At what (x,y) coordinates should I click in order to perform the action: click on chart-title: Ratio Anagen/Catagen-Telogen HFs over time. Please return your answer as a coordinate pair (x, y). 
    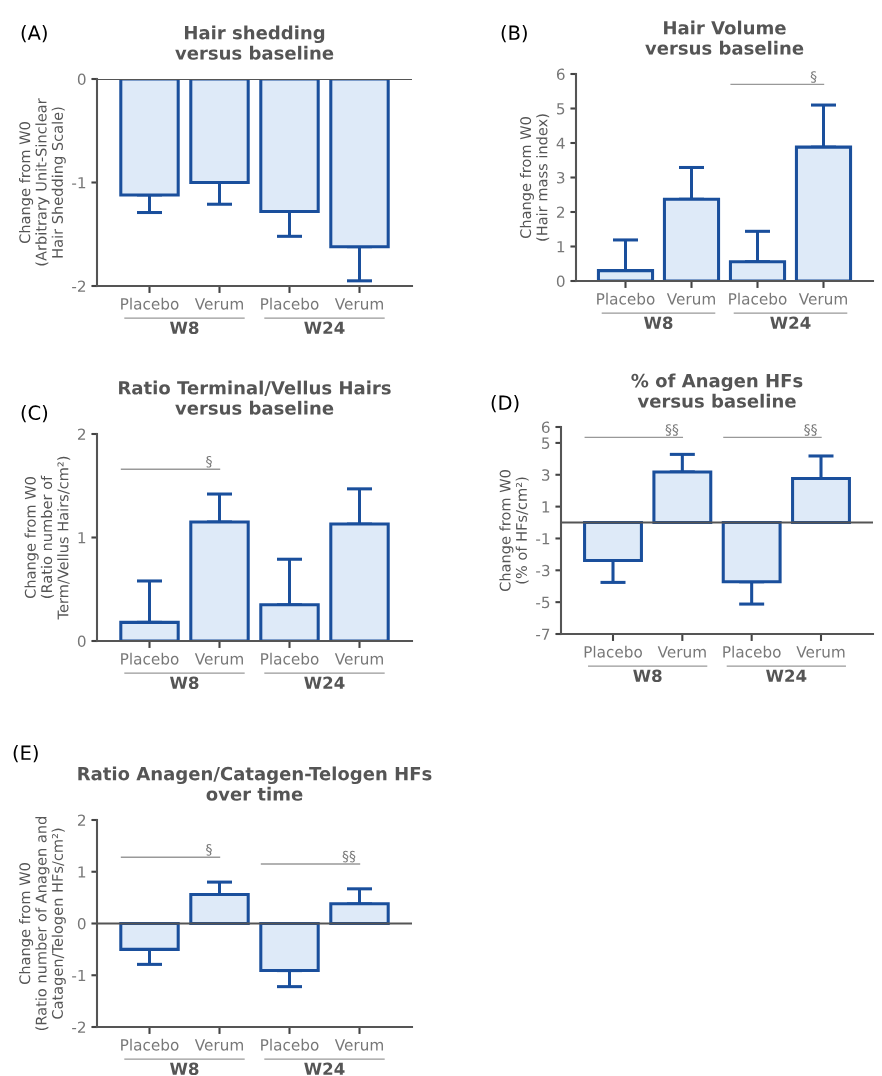
    Looking at the image, I should click on (255, 783).